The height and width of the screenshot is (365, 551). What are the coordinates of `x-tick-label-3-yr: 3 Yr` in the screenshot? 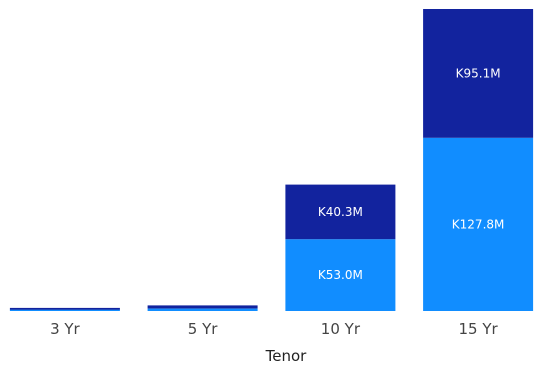 It's located at (65, 329).